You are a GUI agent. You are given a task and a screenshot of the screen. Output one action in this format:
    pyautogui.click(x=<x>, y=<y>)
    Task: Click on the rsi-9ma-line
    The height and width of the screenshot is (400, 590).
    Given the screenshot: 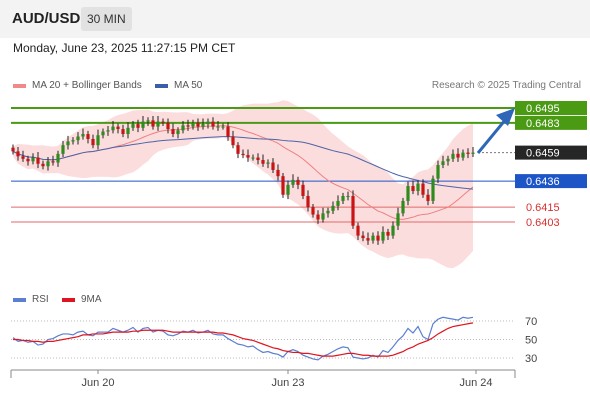 What is the action you would take?
    pyautogui.click(x=243, y=339)
    